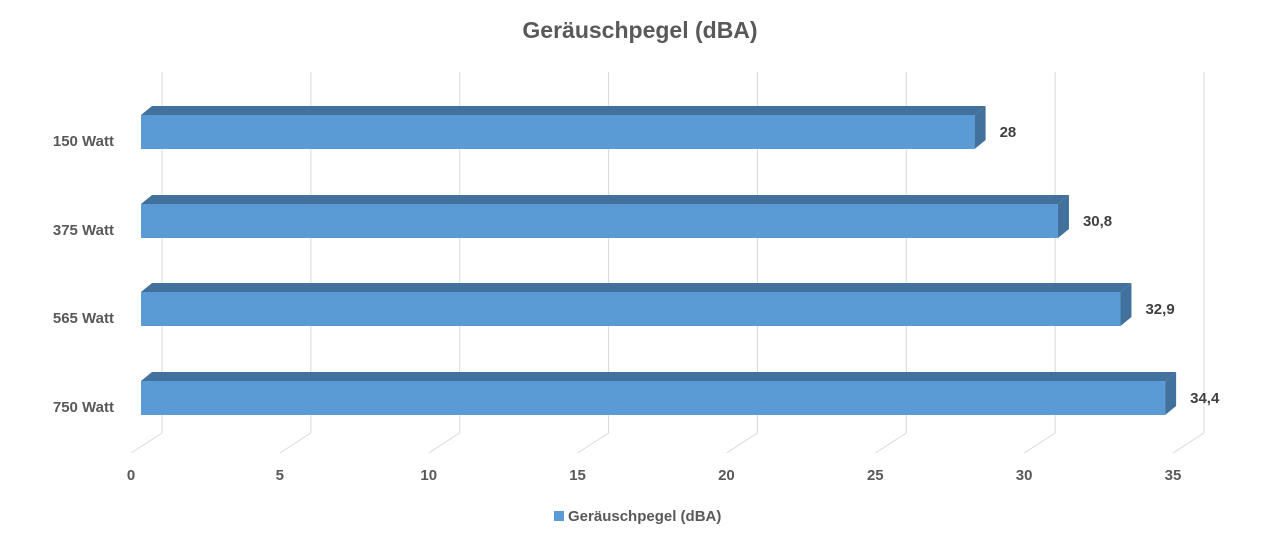 The width and height of the screenshot is (1280, 540). I want to click on x-tick-label-7: 35, so click(1173, 475).